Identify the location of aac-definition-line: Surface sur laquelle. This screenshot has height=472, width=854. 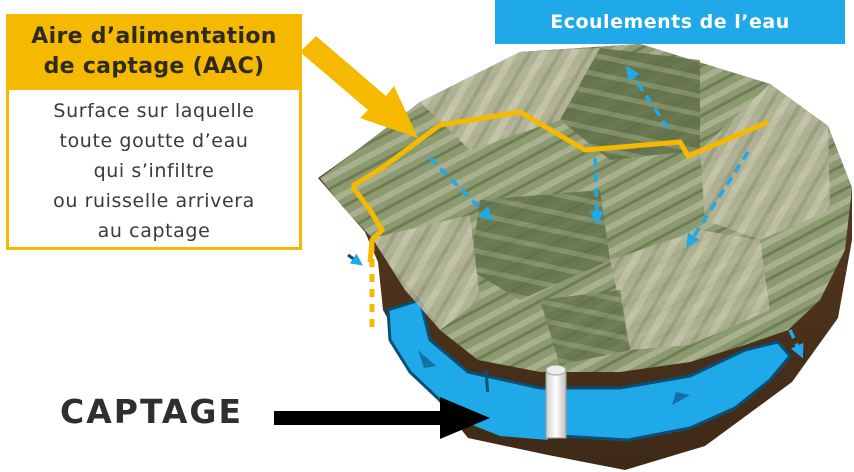
(154, 111).